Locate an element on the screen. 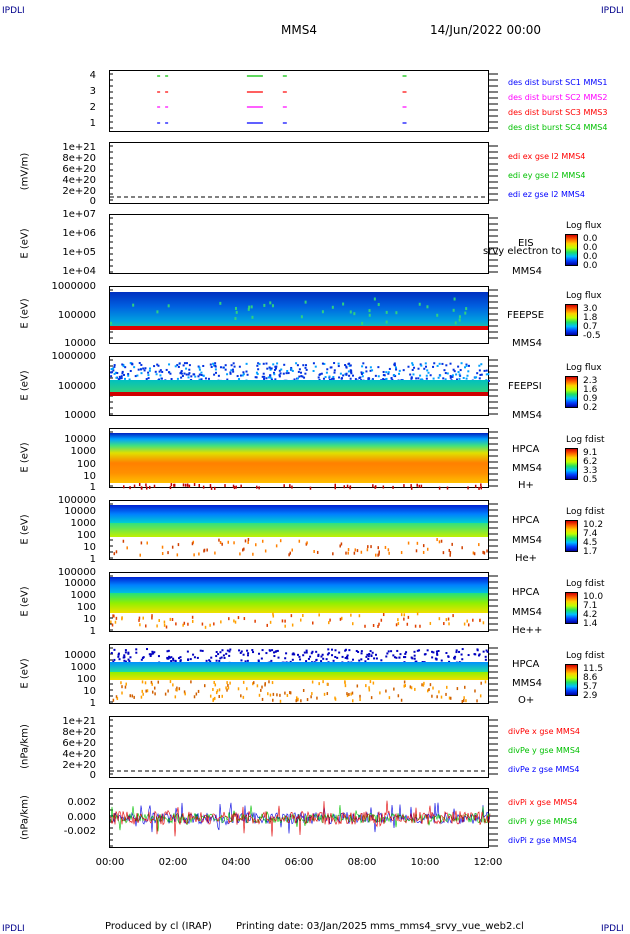  ytick: 2e+20 is located at coordinates (79, 765).